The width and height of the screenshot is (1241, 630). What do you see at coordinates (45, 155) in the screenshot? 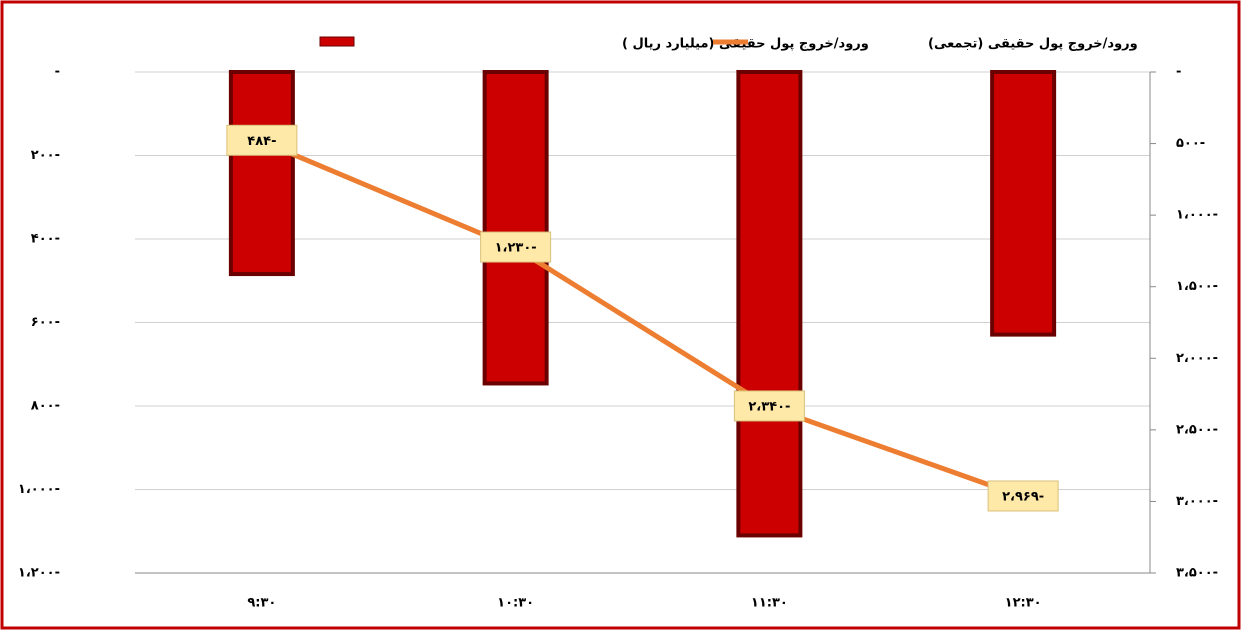
I see `y-tick-label: ۲۰۰-` at bounding box center [45, 155].